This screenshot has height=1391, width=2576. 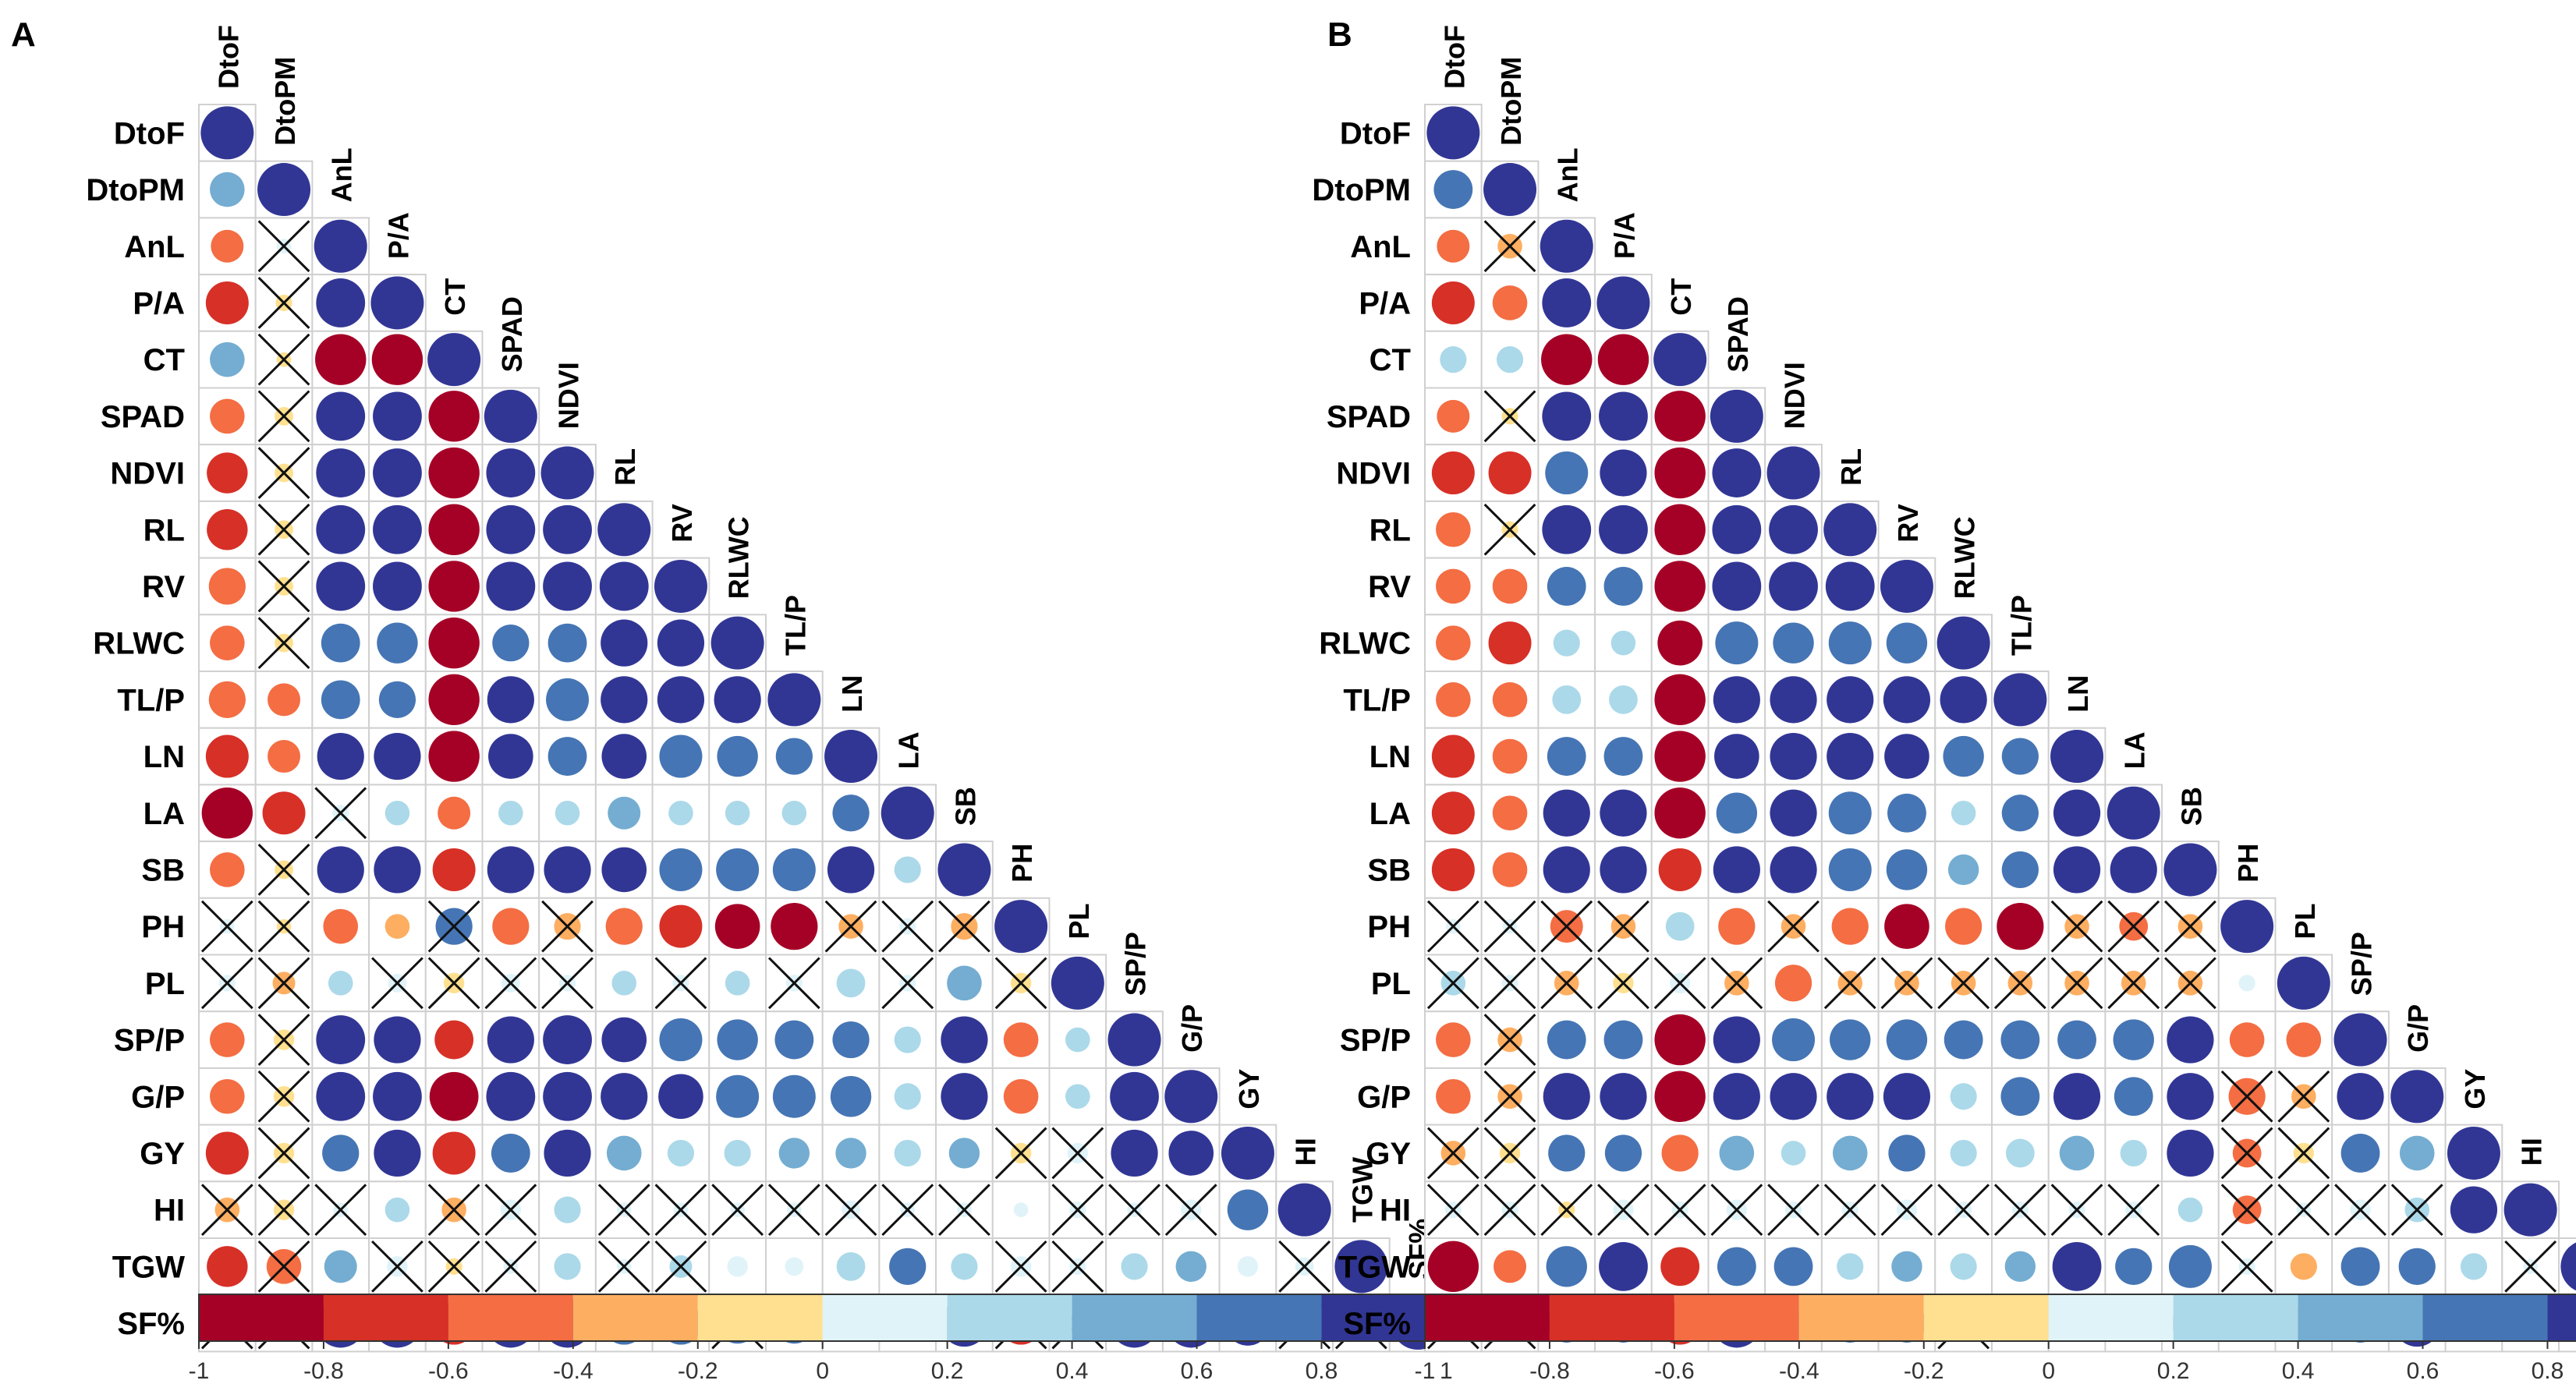 I want to click on corr-circle-spad-spad, so click(x=1737, y=416).